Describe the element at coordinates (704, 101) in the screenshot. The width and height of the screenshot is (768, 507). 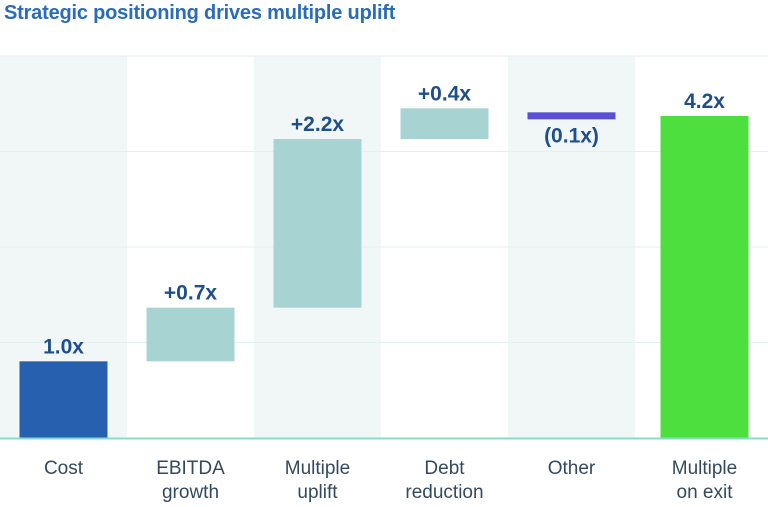
I see `value-label: 4.2x` at that location.